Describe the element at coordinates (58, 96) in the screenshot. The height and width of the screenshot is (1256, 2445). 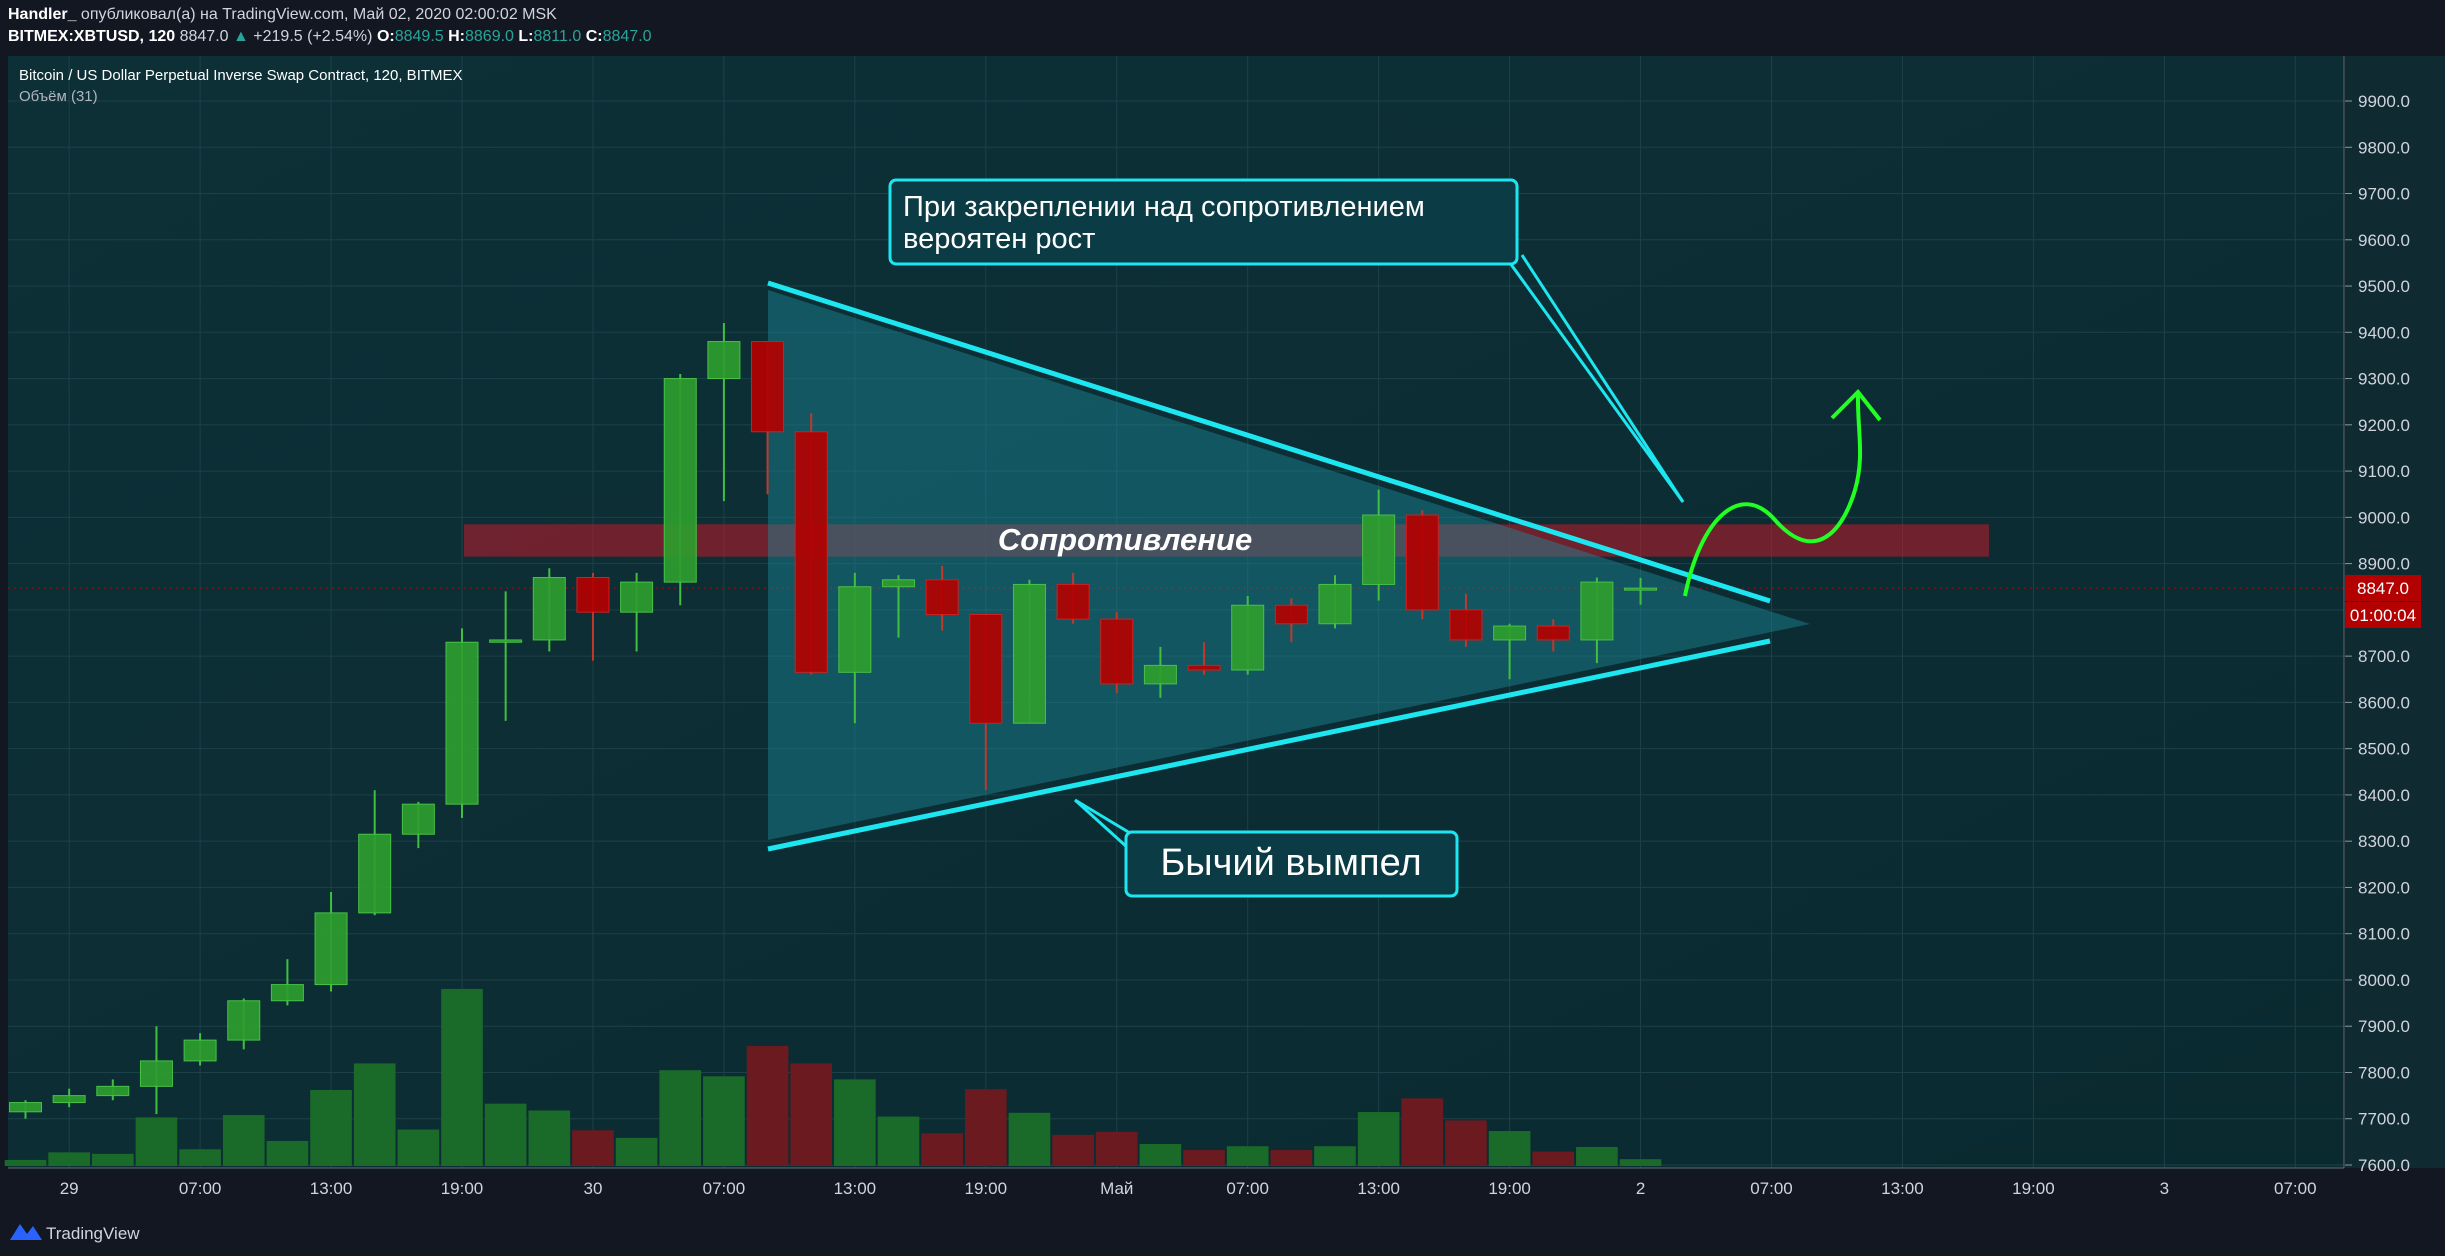
I see `legend-volume: Объём (31)` at that location.